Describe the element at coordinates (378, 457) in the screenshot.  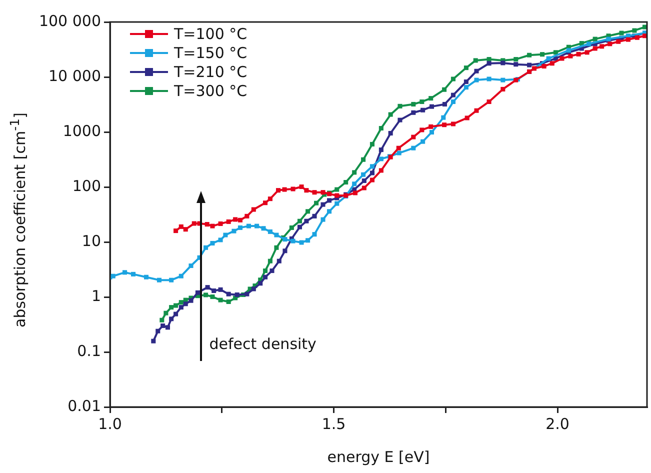
I see `x-axis-title: energy E [eV]` at that location.